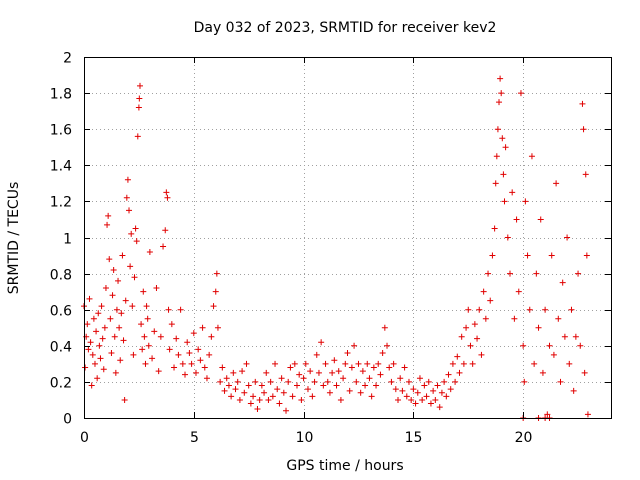  Describe the element at coordinates (344, 466) in the screenshot. I see `x-axis-label: GPS time / hours` at that location.